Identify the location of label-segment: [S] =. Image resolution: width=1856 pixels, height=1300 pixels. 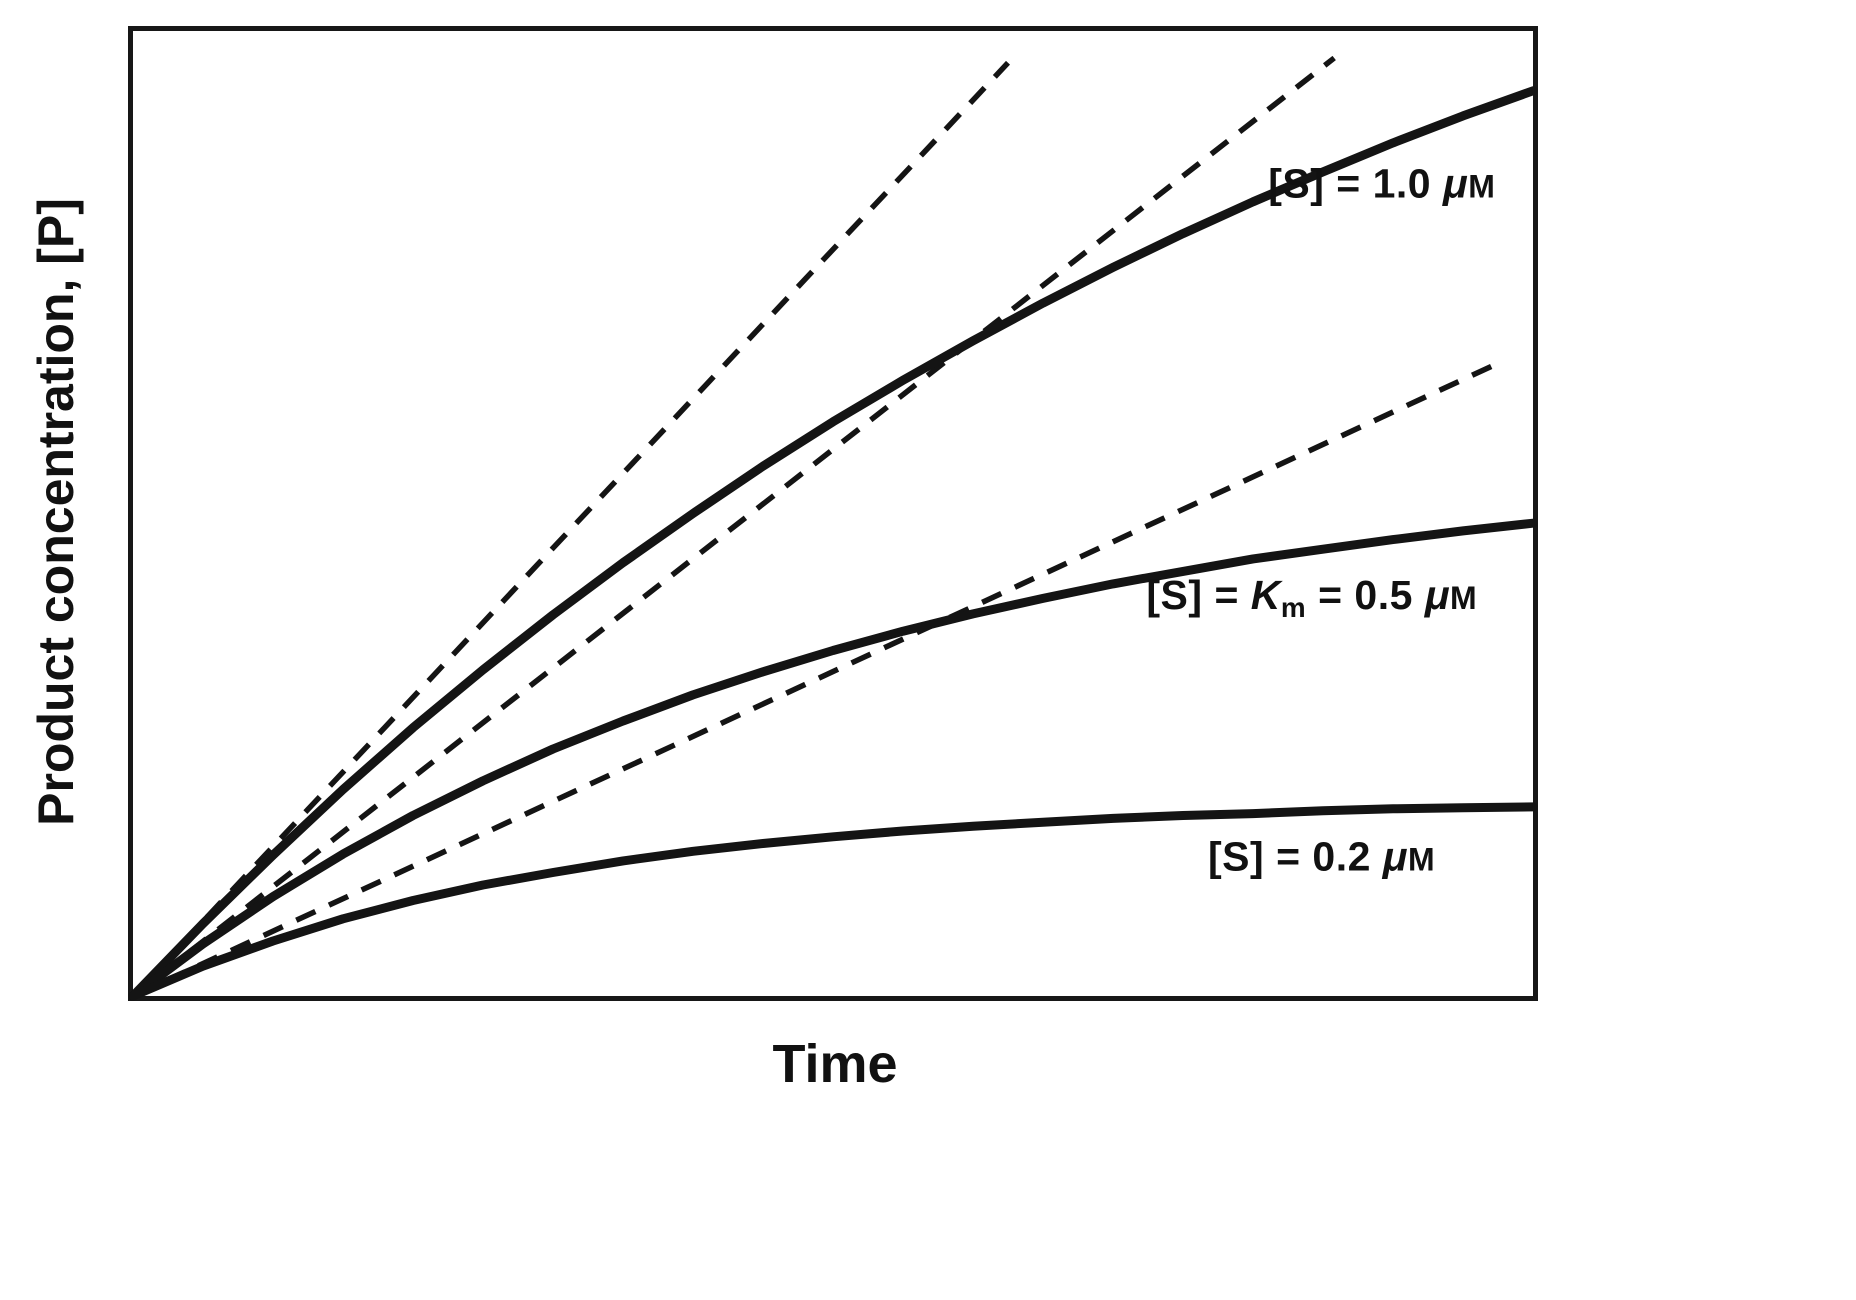
(1198, 595).